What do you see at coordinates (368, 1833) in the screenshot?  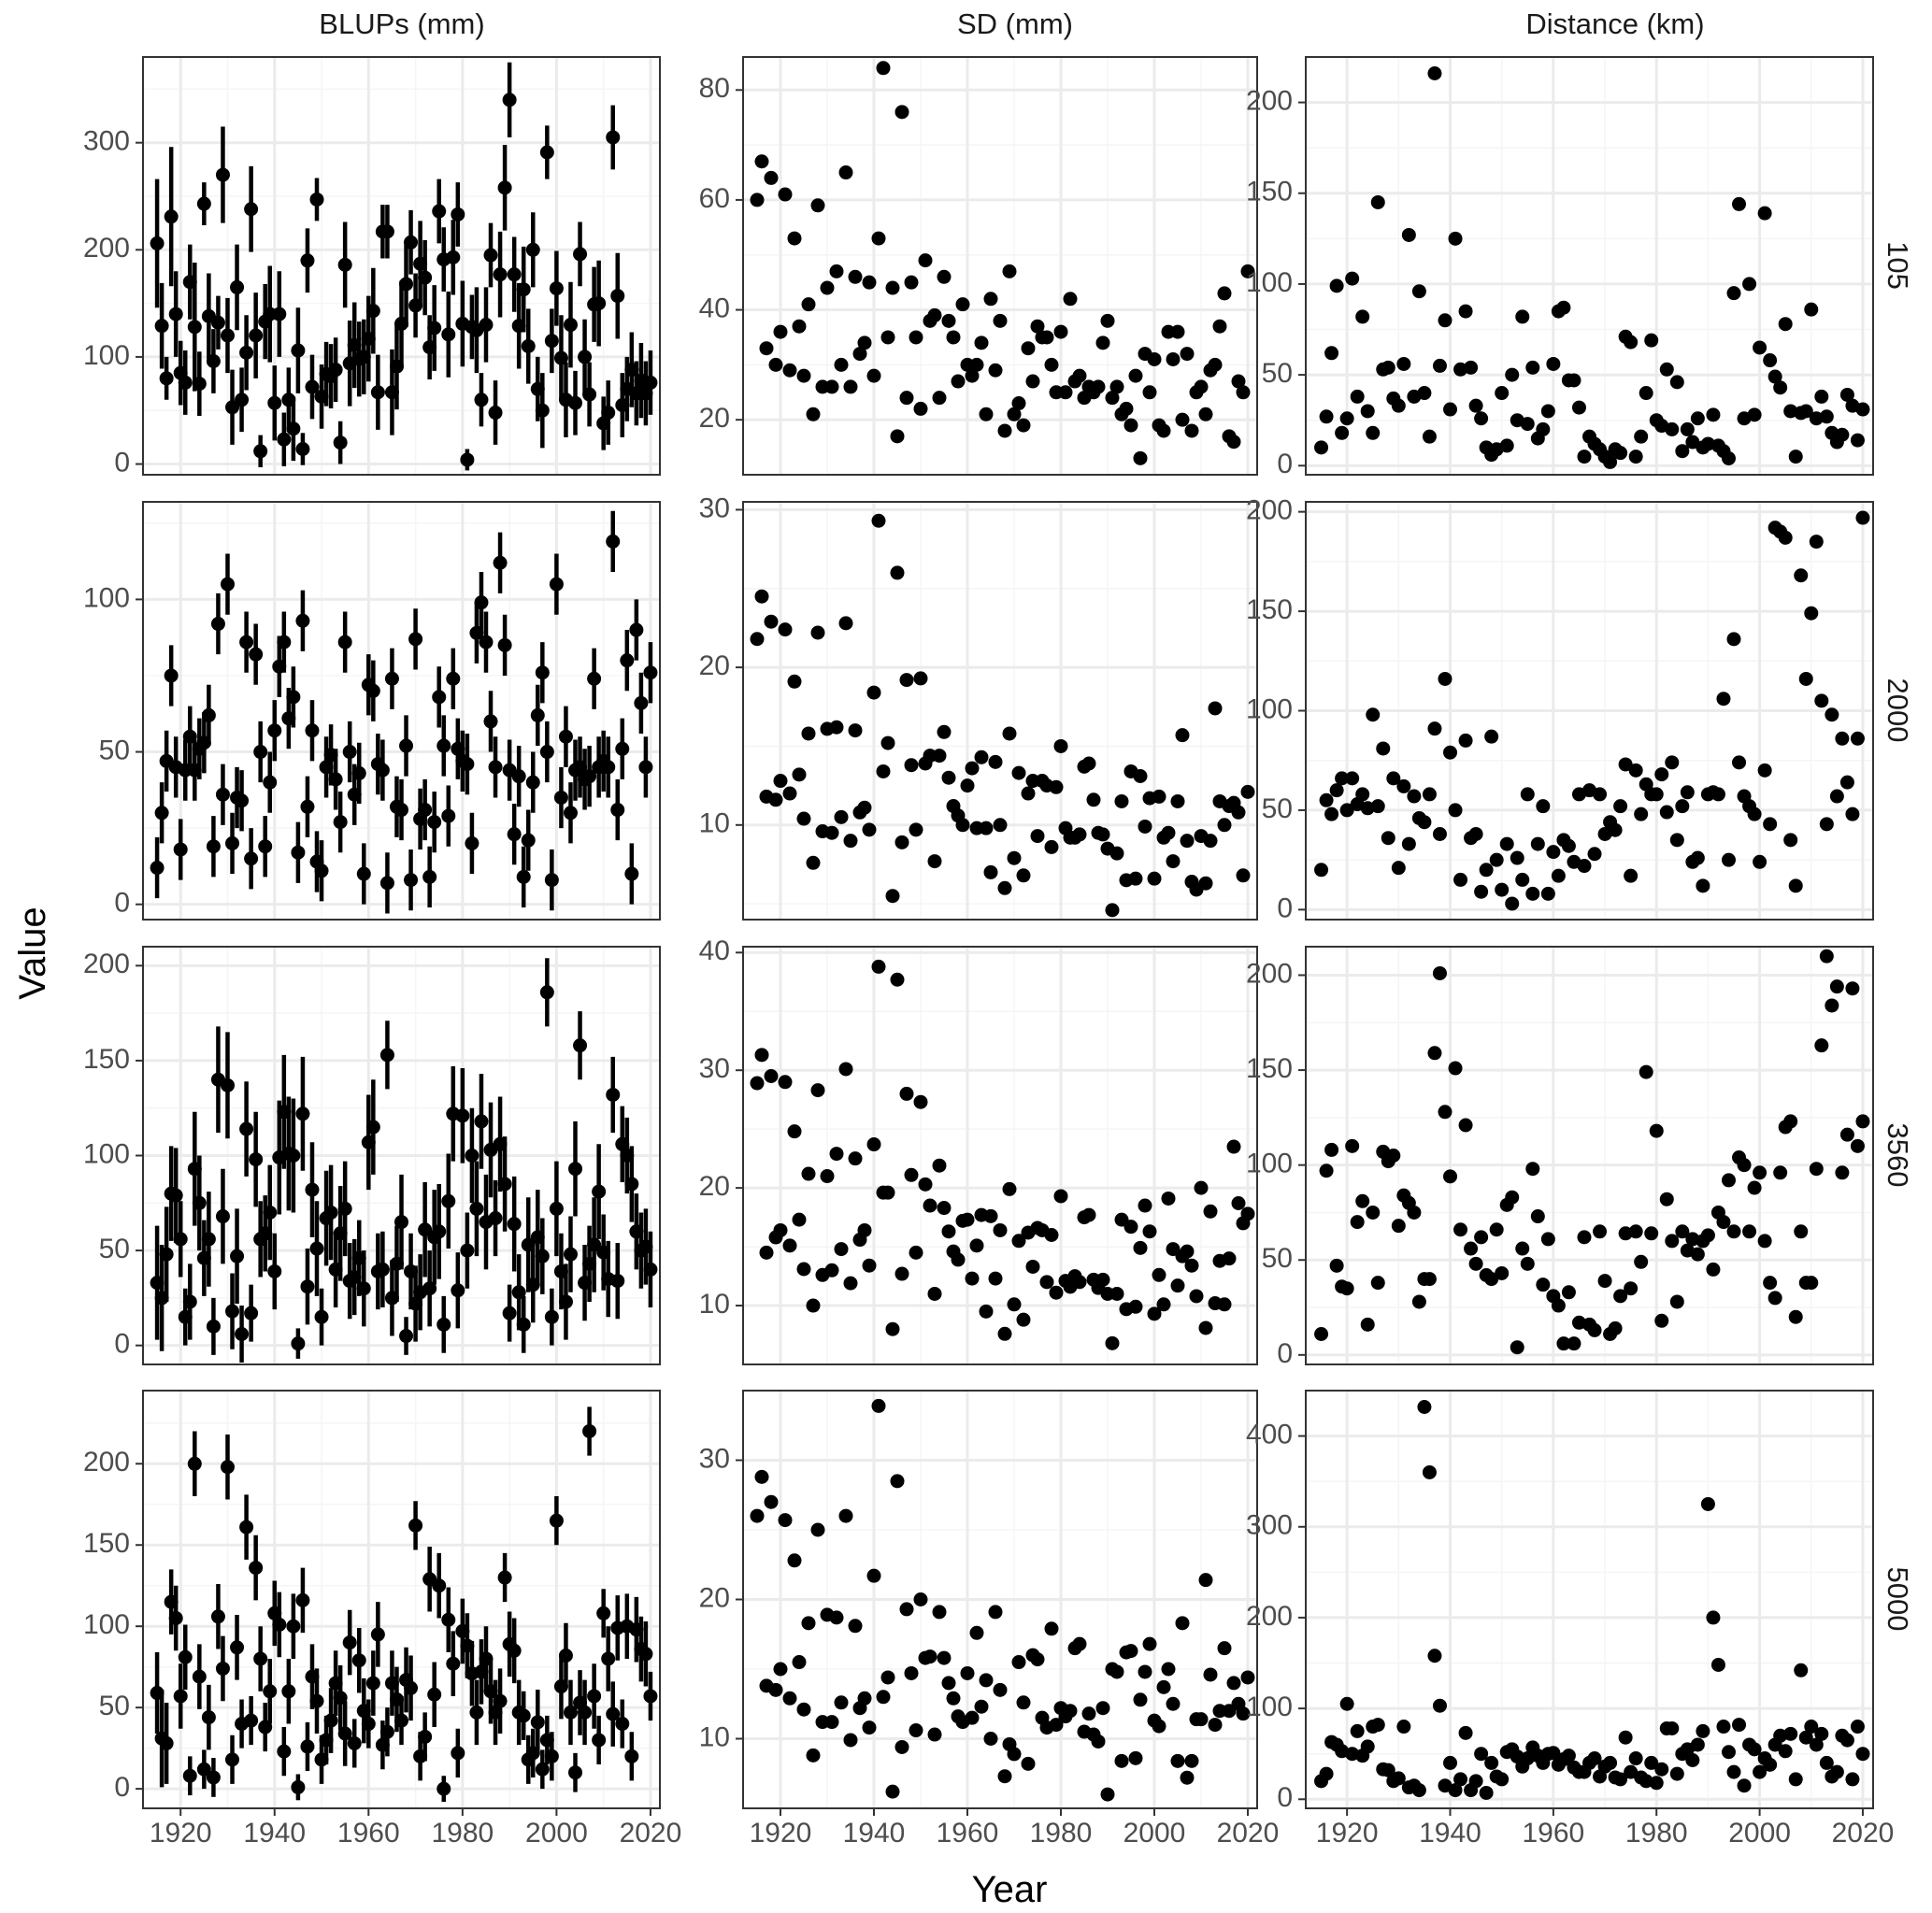 I see `x-tick-label: 1960` at bounding box center [368, 1833].